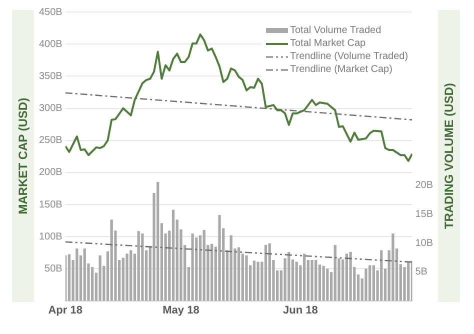 The height and width of the screenshot is (334, 474). I want to click on axis-title-panel: MARKET CAP (USD), so click(23, 156).